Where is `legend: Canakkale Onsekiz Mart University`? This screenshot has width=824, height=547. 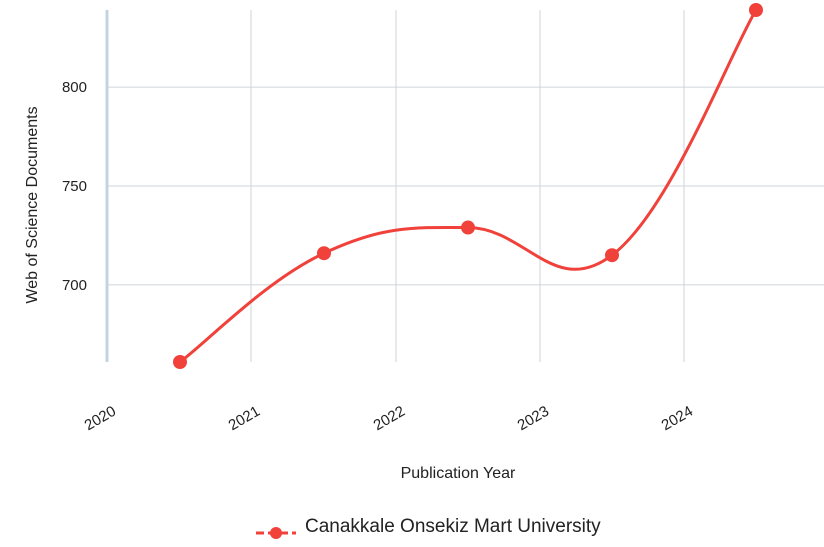
legend: Canakkale Onsekiz Mart University is located at coordinates (428, 527).